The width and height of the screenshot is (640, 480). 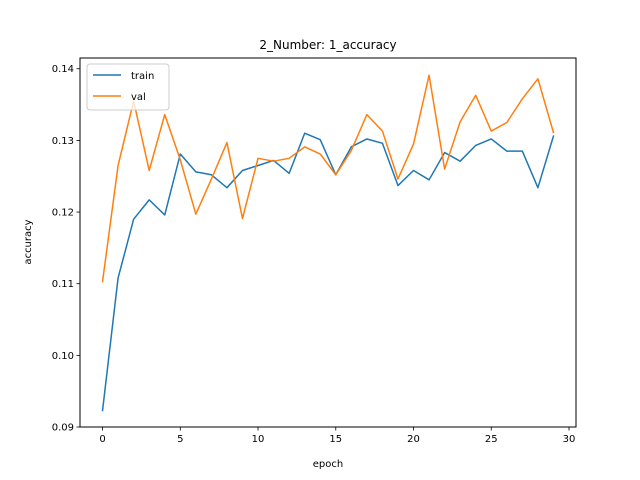 What do you see at coordinates (63, 284) in the screenshot?
I see `y-tick-label: 0.11` at bounding box center [63, 284].